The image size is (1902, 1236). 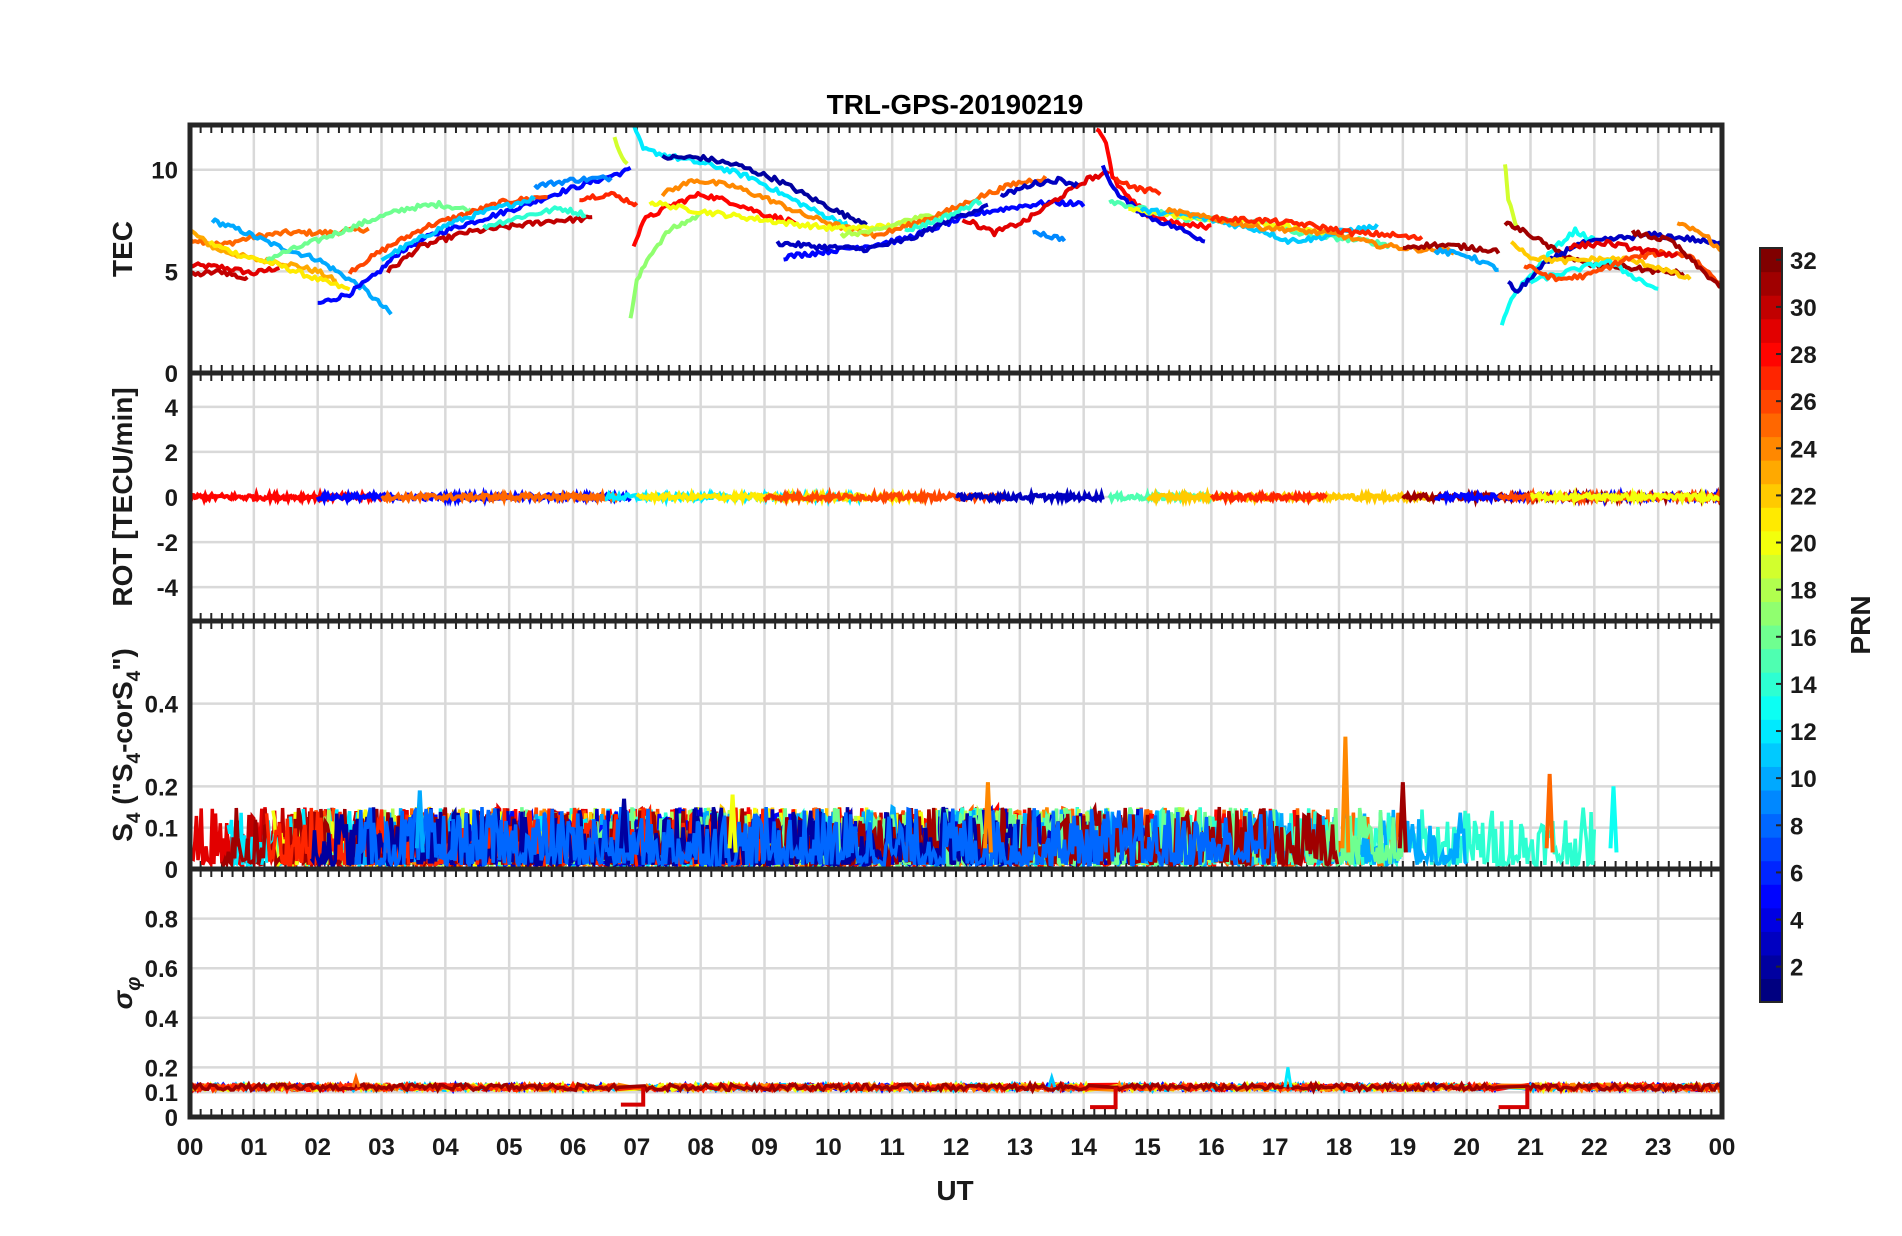 What do you see at coordinates (1594, 1147) in the screenshot?
I see `x-tick-label: 22` at bounding box center [1594, 1147].